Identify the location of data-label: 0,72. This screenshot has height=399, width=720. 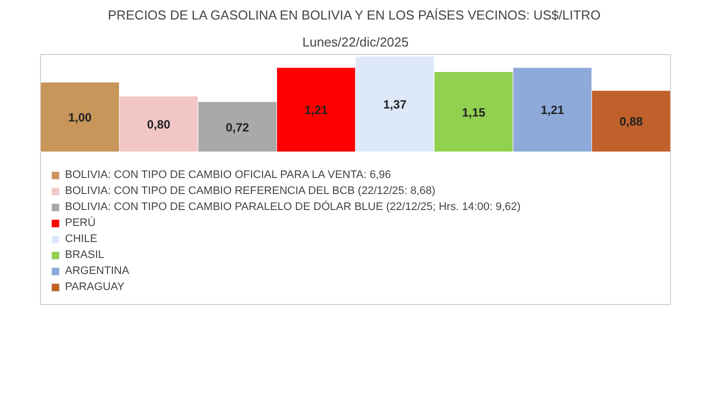
(238, 127).